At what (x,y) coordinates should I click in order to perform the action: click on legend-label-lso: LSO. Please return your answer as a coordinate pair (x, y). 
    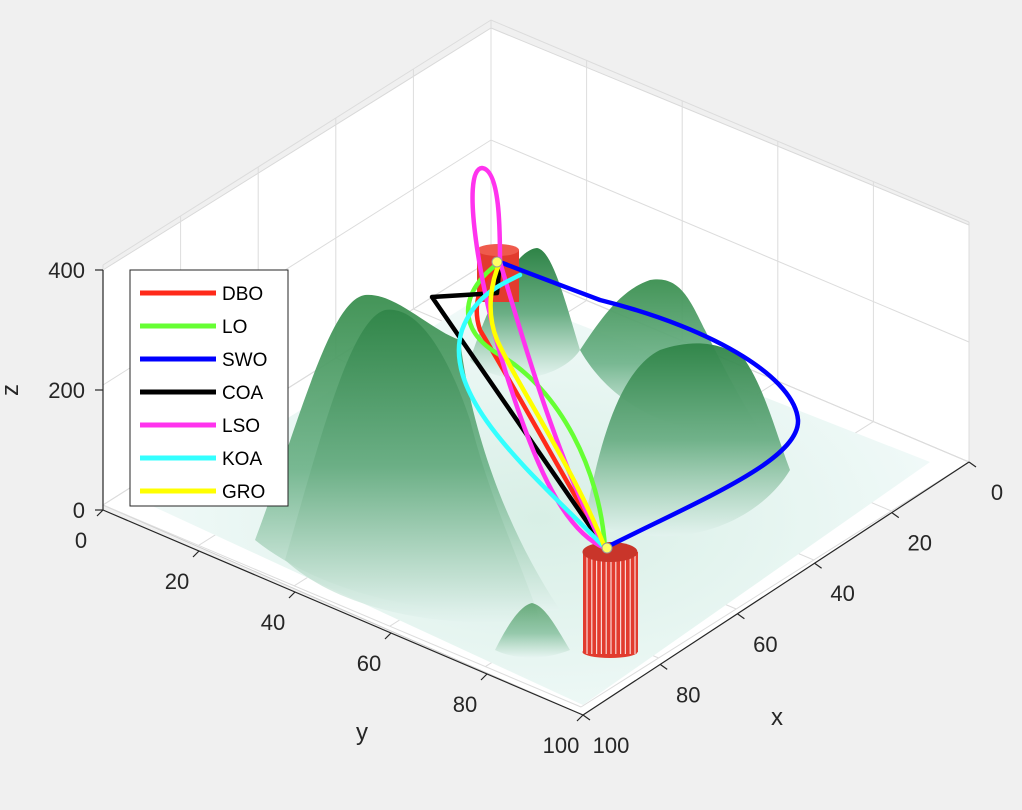
    Looking at the image, I should click on (241, 426).